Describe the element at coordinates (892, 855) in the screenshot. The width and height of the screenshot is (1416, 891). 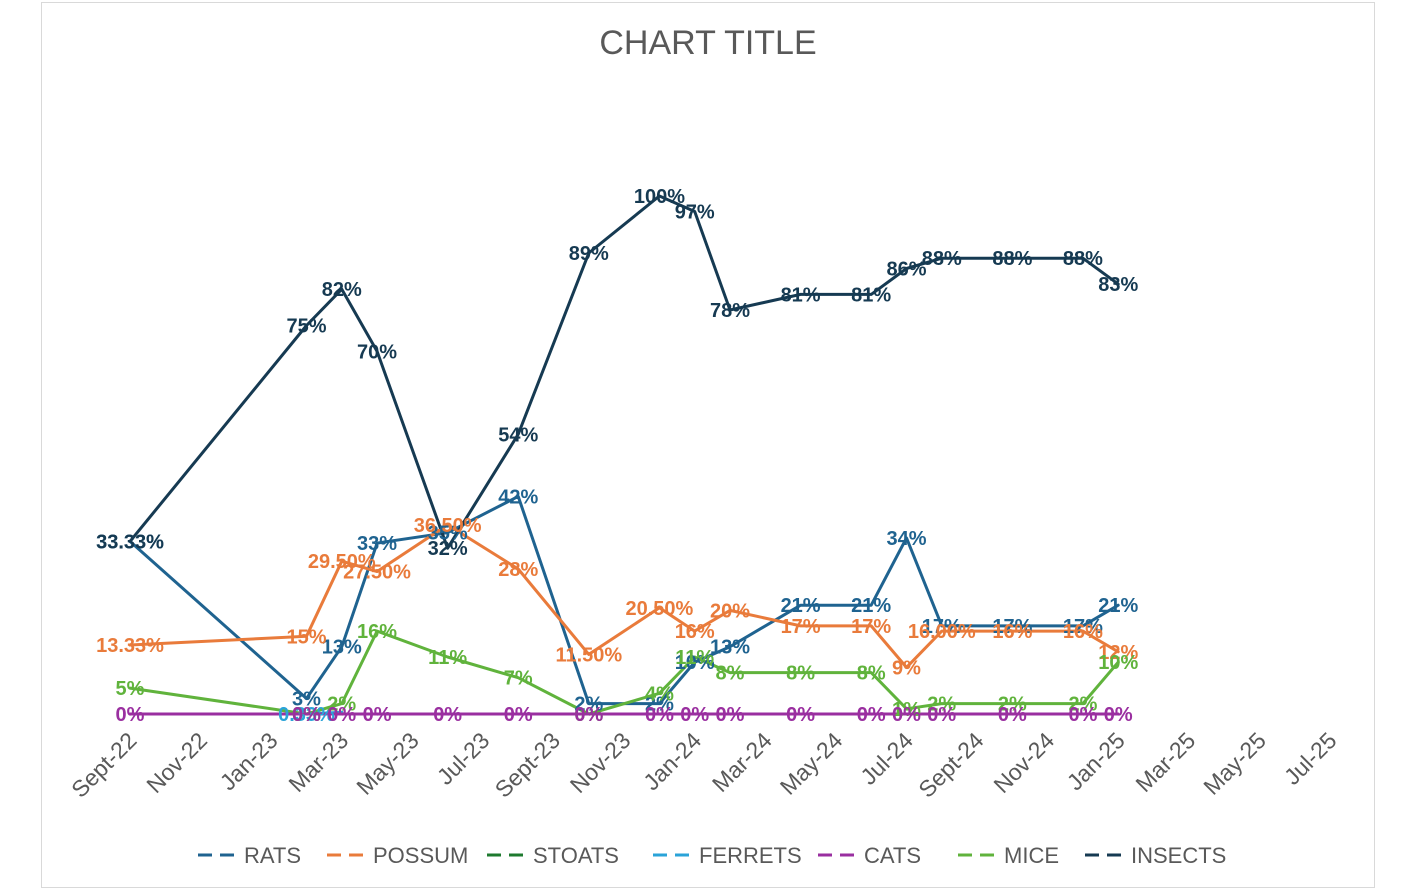
I see `legend-label: CATS` at that location.